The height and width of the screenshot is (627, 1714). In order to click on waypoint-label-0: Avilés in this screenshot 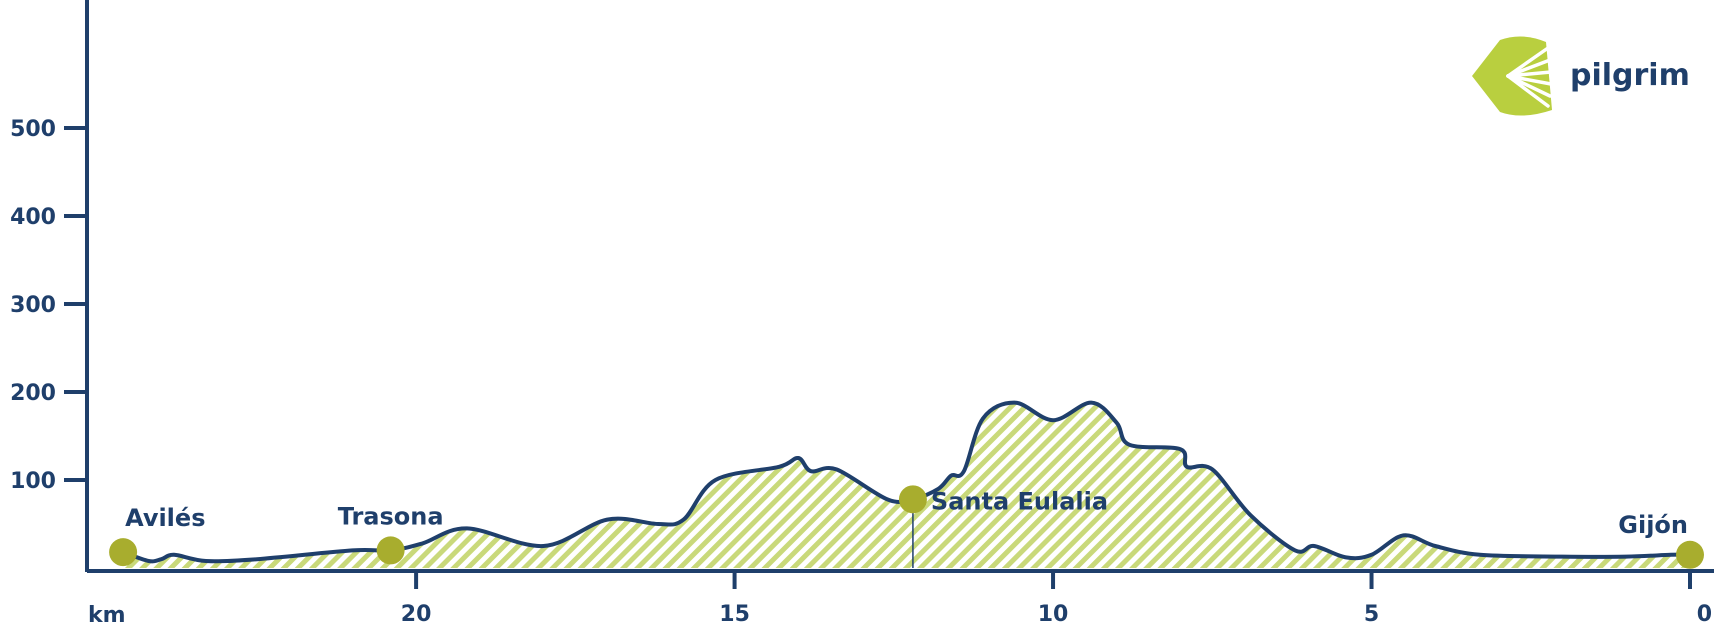, I will do `click(165, 518)`.